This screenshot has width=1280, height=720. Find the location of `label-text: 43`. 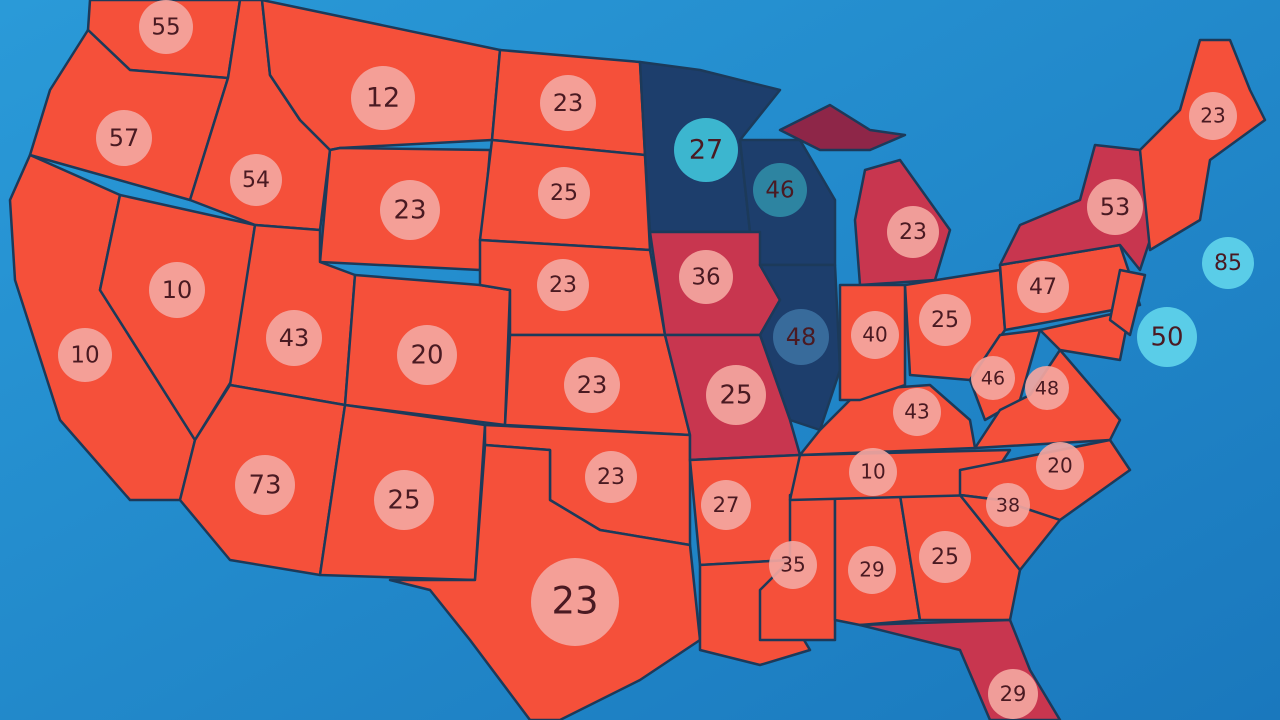

label-text: 43 is located at coordinates (294, 338).